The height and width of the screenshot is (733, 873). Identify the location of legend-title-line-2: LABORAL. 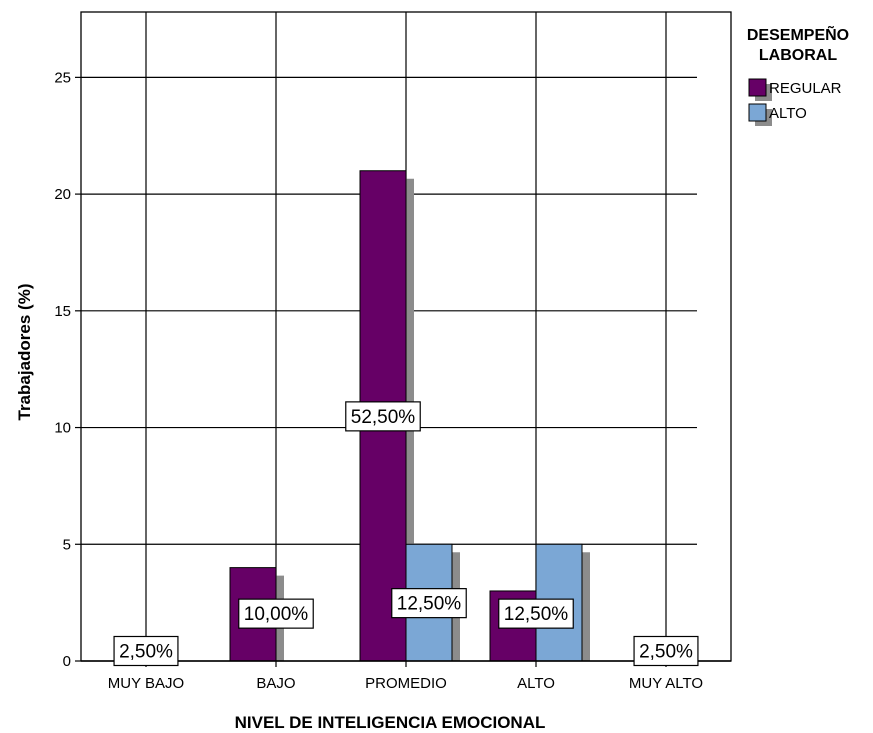
(798, 55).